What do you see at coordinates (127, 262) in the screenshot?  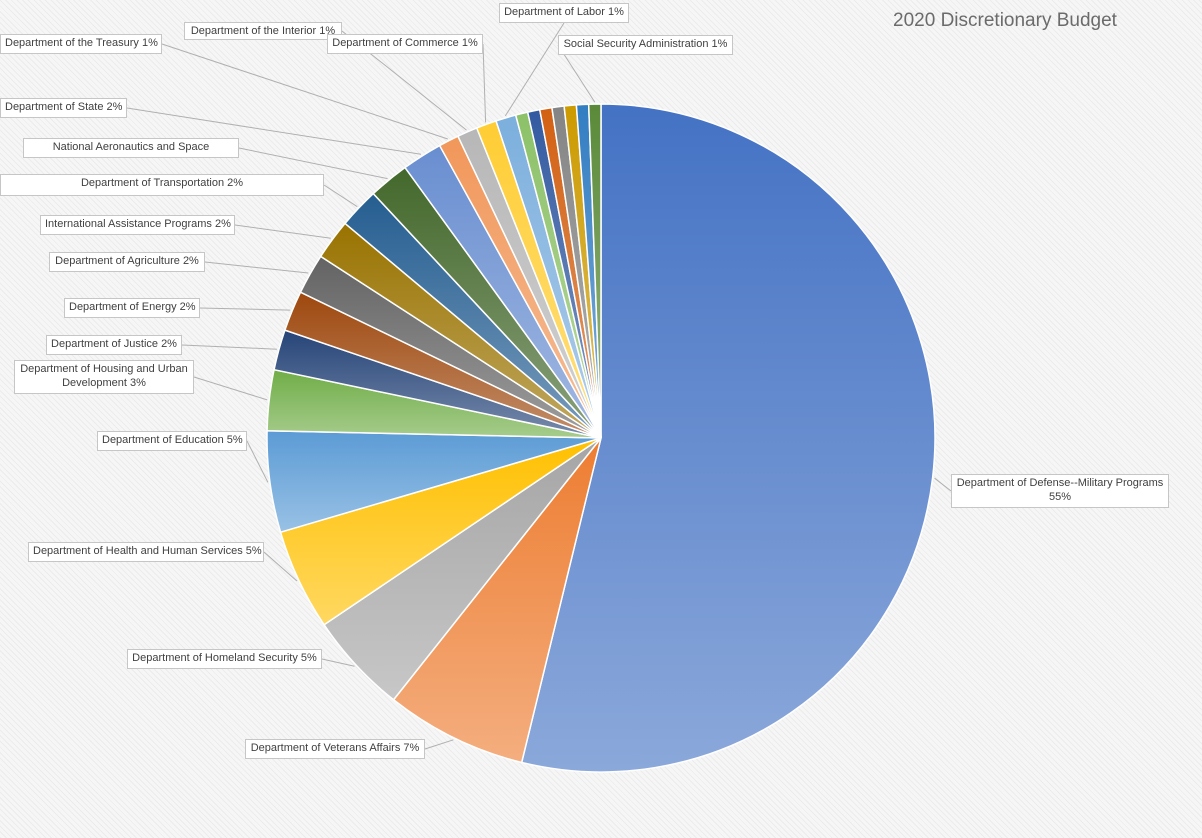 I see `data-label: Department of Agriculture 2%` at bounding box center [127, 262].